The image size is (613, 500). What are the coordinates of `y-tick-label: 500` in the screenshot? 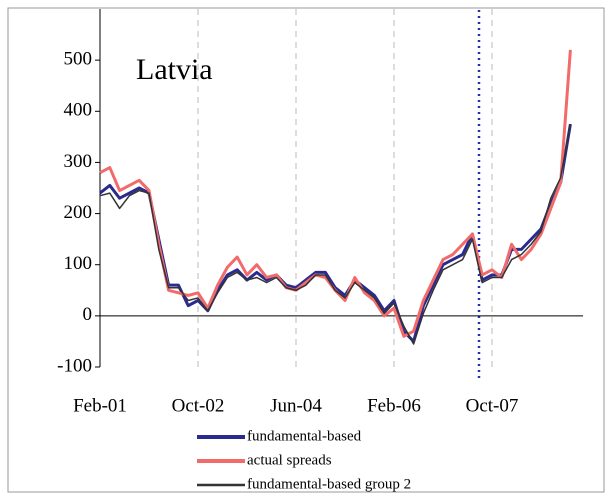 It's located at (78, 59).